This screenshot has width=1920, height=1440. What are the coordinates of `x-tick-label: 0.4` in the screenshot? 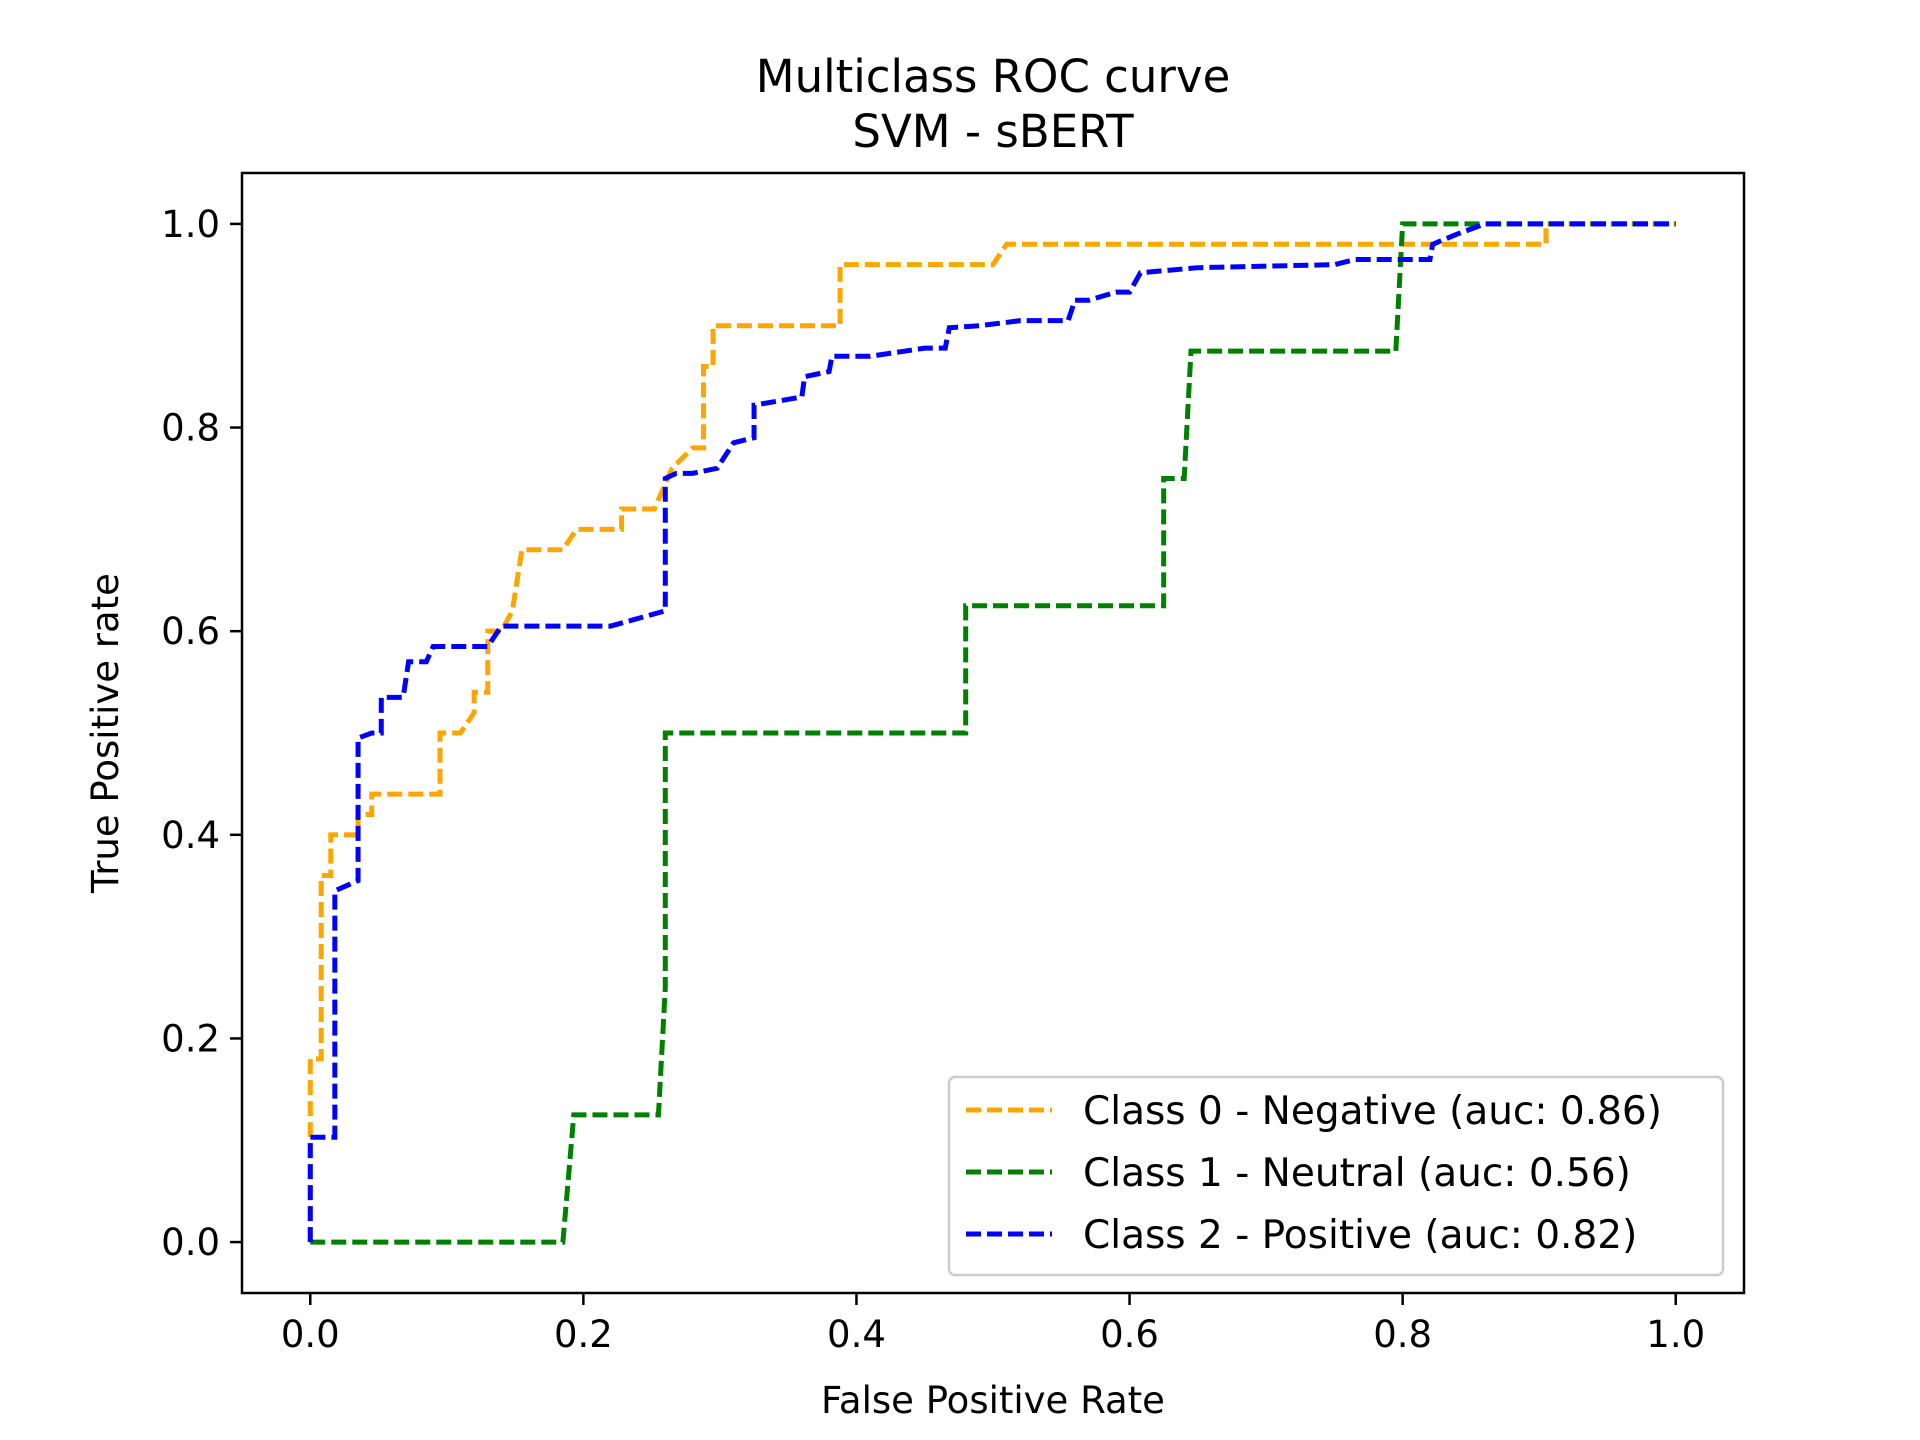 It's located at (856, 1334).